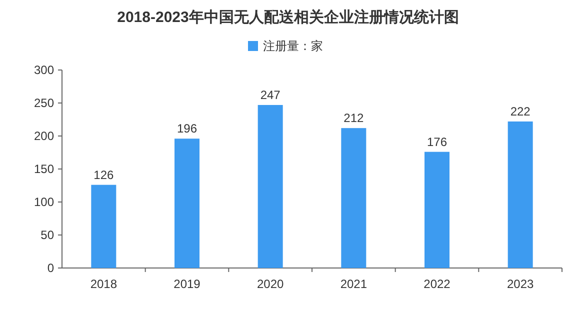 The image size is (576, 327). What do you see at coordinates (50, 268) in the screenshot?
I see `y-tick-label: 0` at bounding box center [50, 268].